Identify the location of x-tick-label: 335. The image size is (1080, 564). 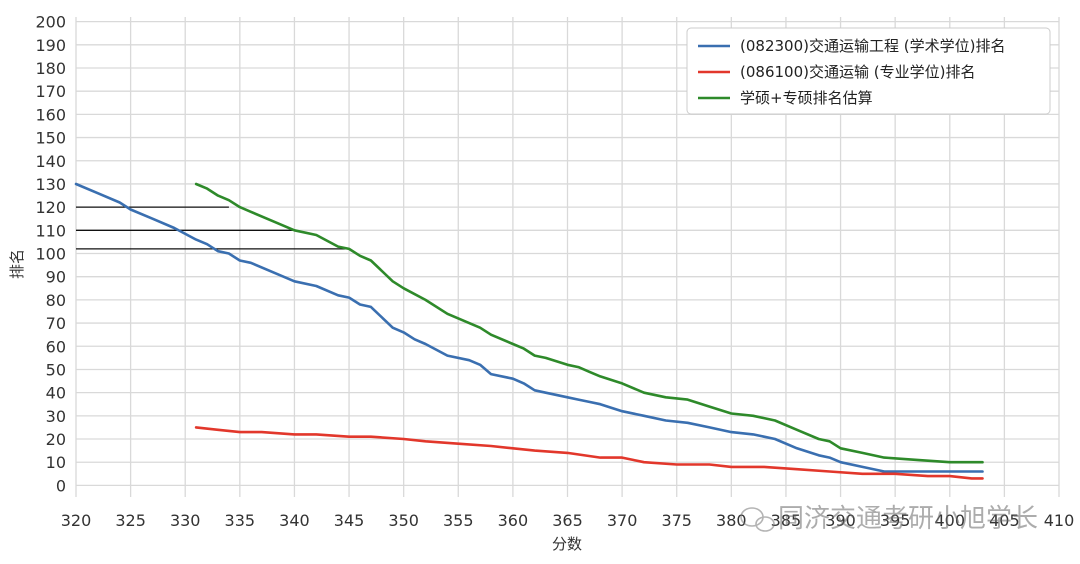
(240, 520).